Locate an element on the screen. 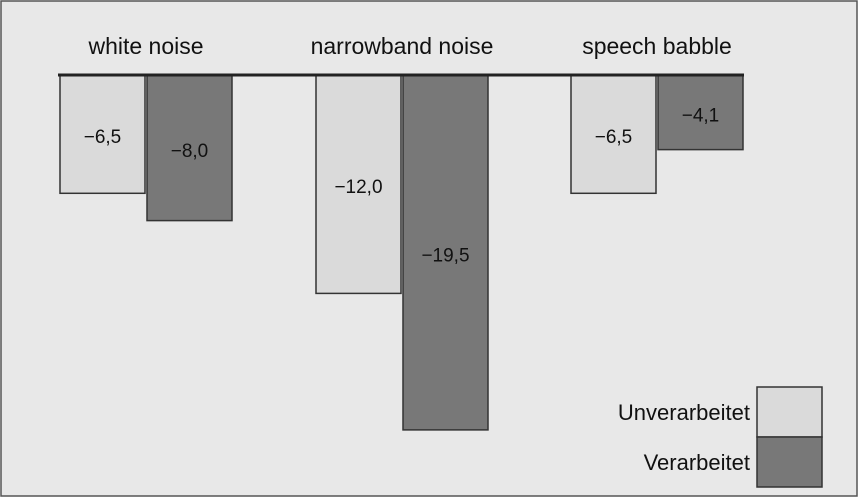  legend-label: Verarbeitet is located at coordinates (697, 462).